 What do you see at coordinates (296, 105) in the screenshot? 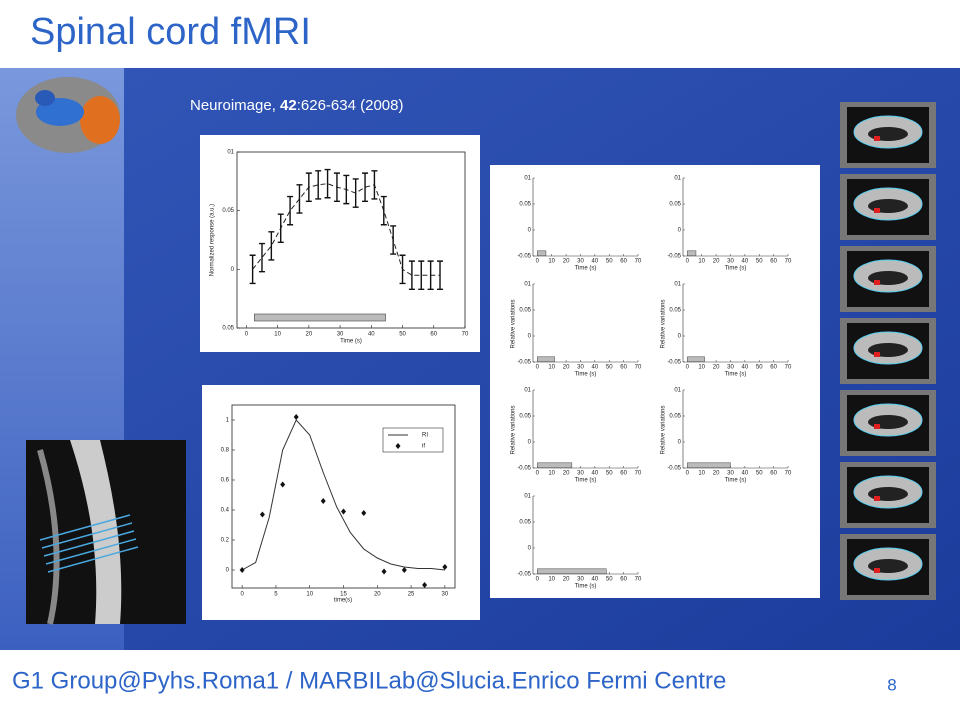
I see `citation: Neuroimage, 42:626-634 (2008)` at bounding box center [296, 105].